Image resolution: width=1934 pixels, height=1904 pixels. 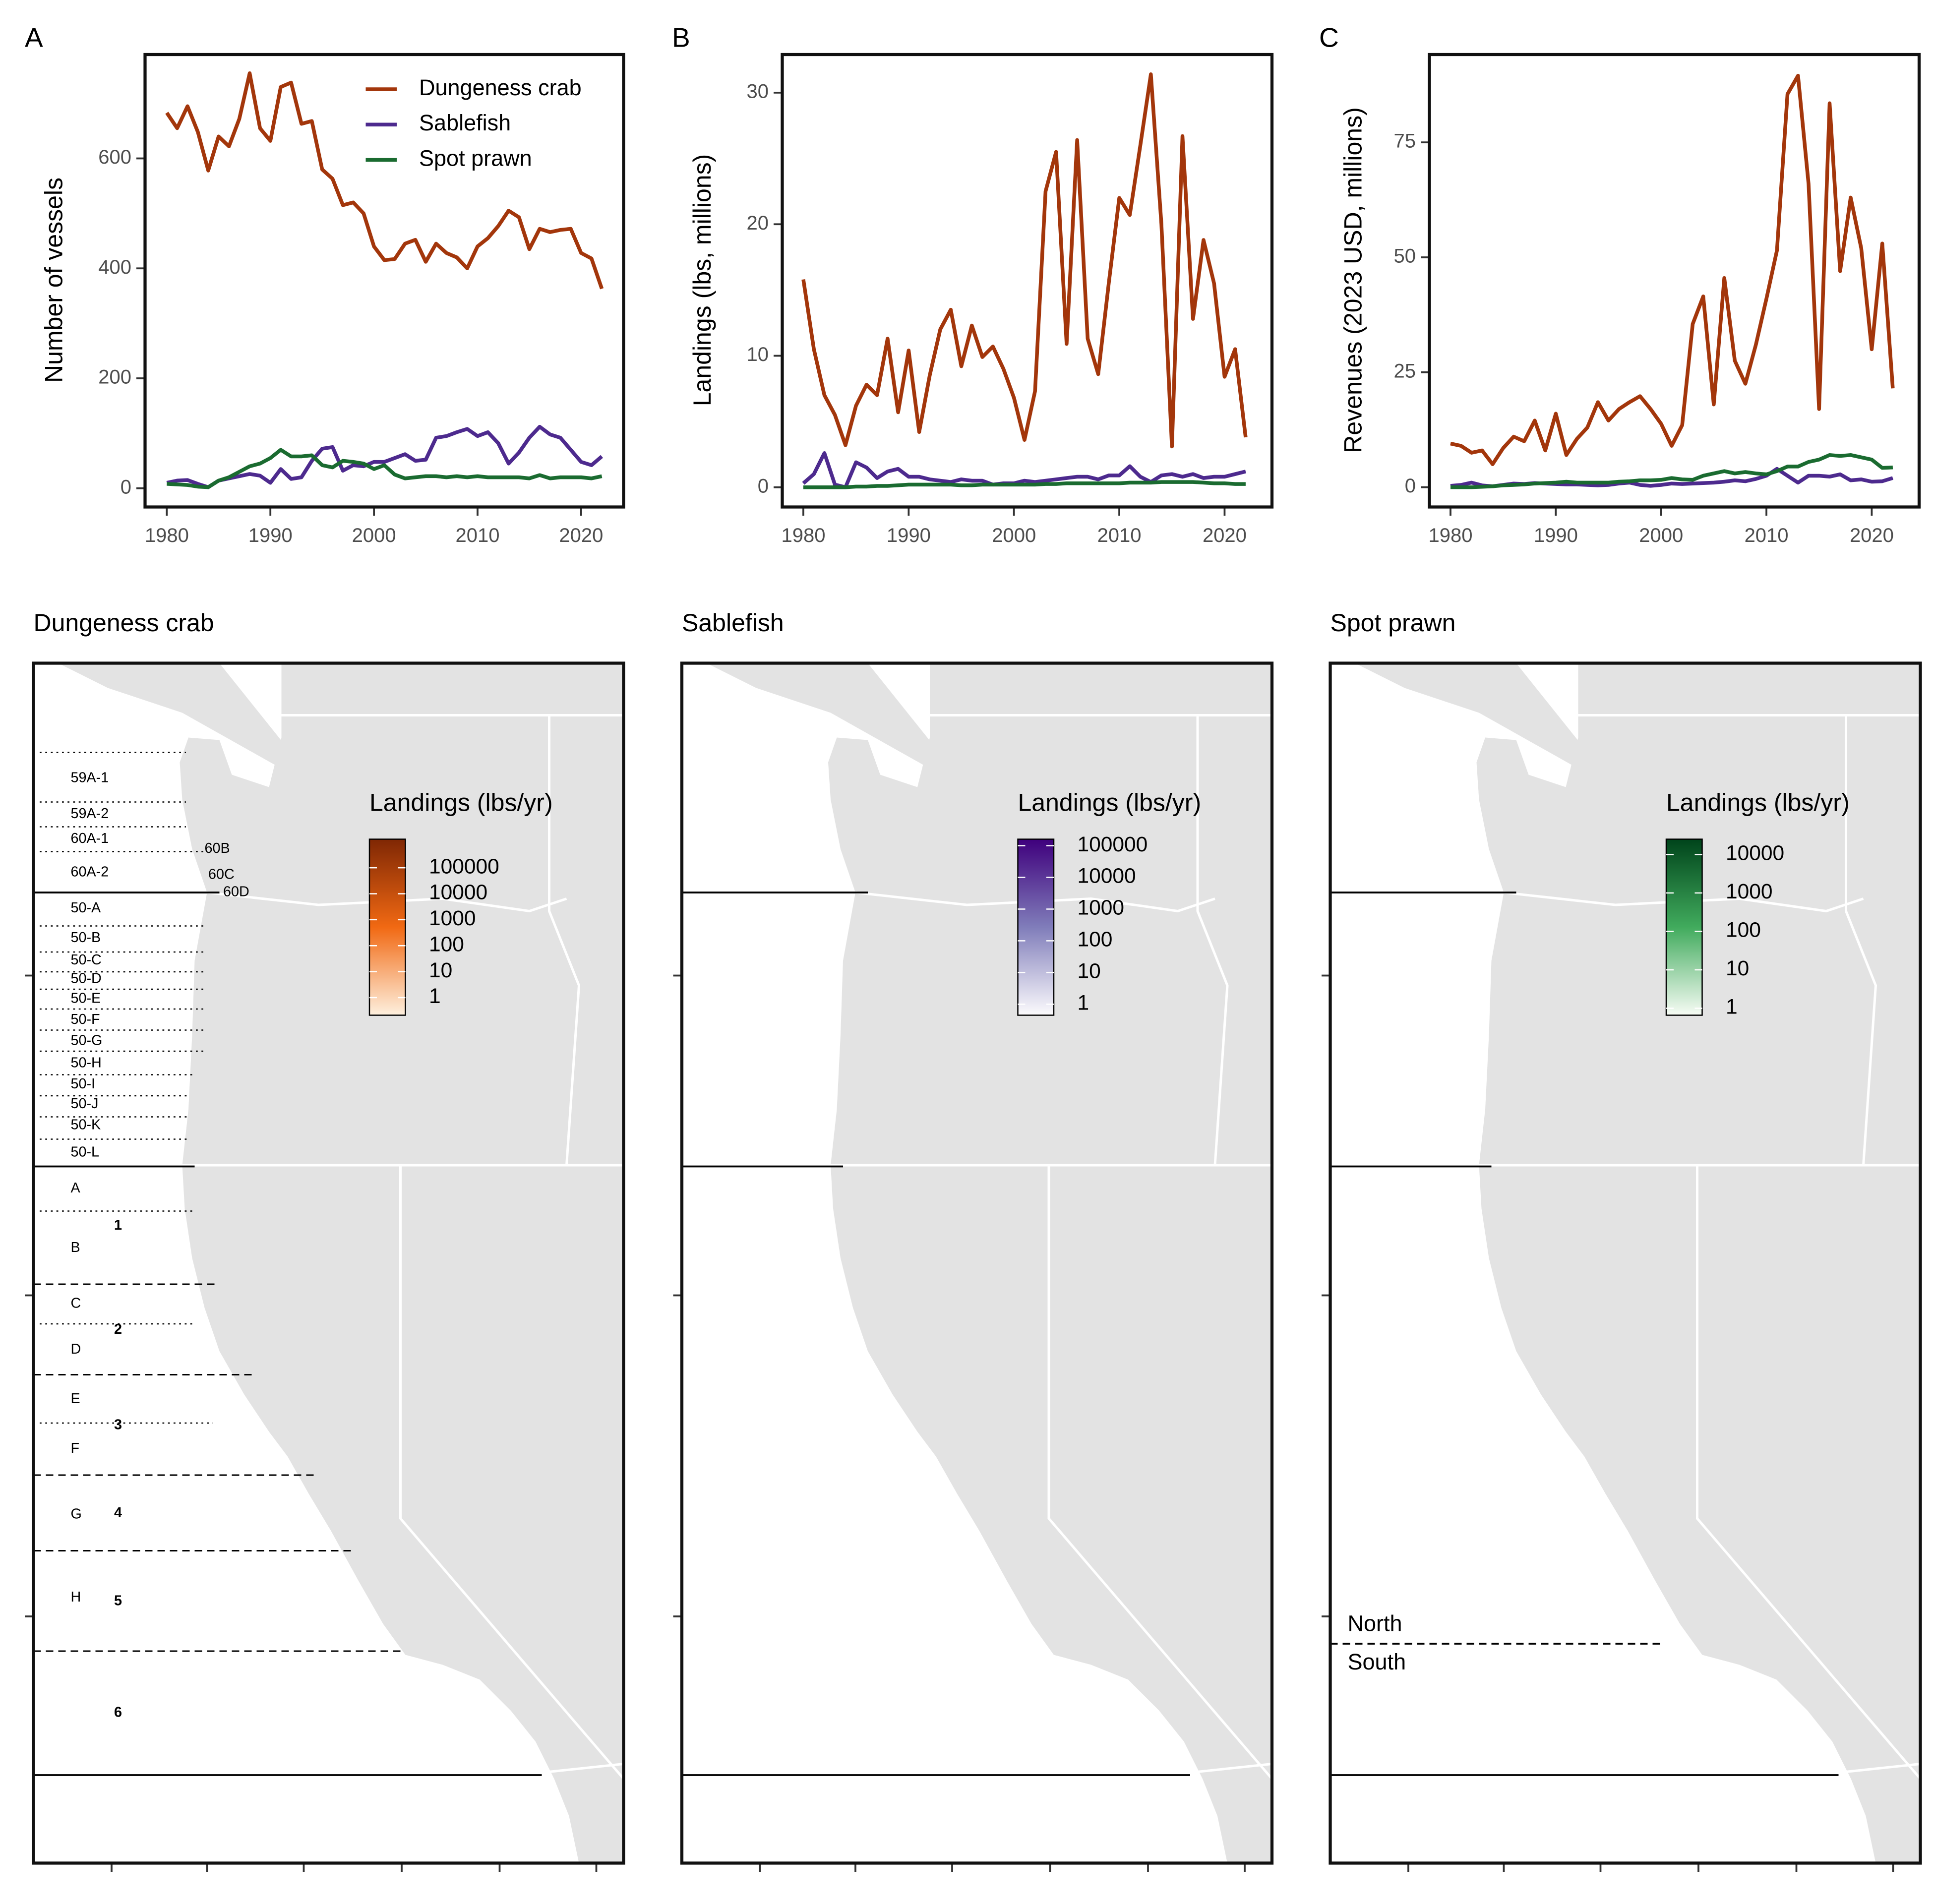 I want to click on panel-label: C, so click(x=1329, y=37).